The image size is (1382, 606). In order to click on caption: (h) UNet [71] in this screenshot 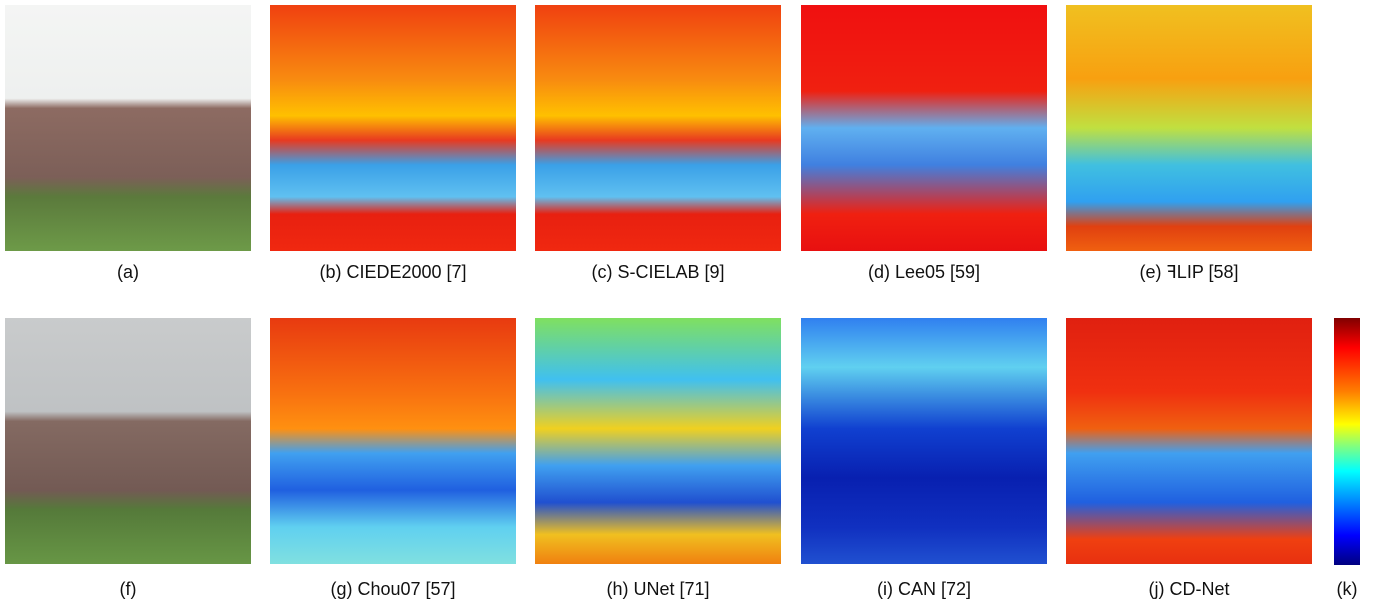, I will do `click(658, 589)`.